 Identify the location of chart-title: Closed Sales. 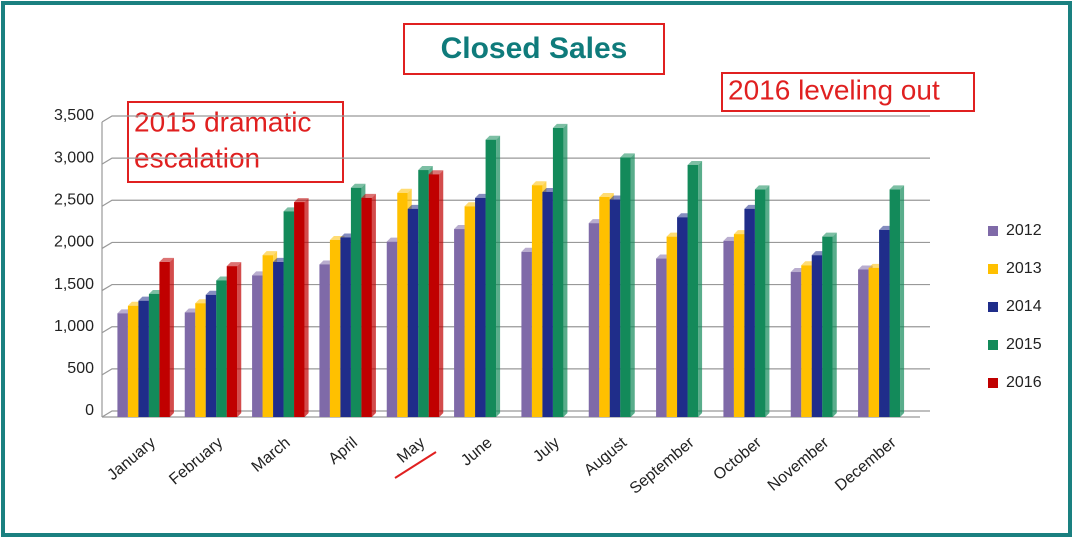
(534, 48).